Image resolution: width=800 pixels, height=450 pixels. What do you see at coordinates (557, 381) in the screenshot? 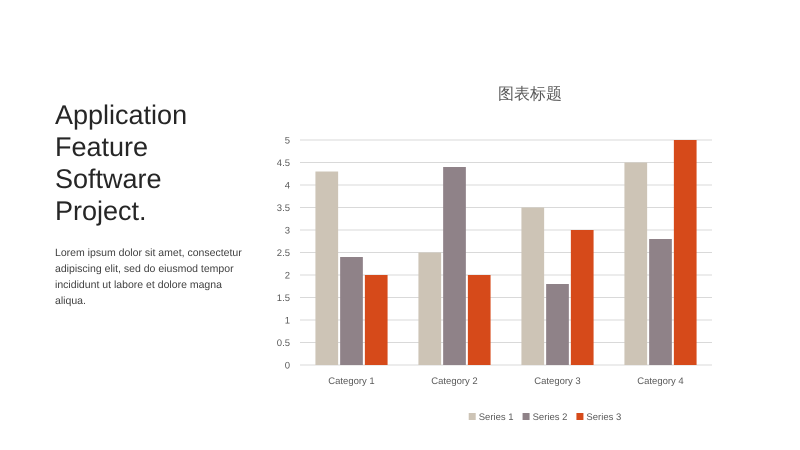
I see `x-tick-label: Category 3` at bounding box center [557, 381].